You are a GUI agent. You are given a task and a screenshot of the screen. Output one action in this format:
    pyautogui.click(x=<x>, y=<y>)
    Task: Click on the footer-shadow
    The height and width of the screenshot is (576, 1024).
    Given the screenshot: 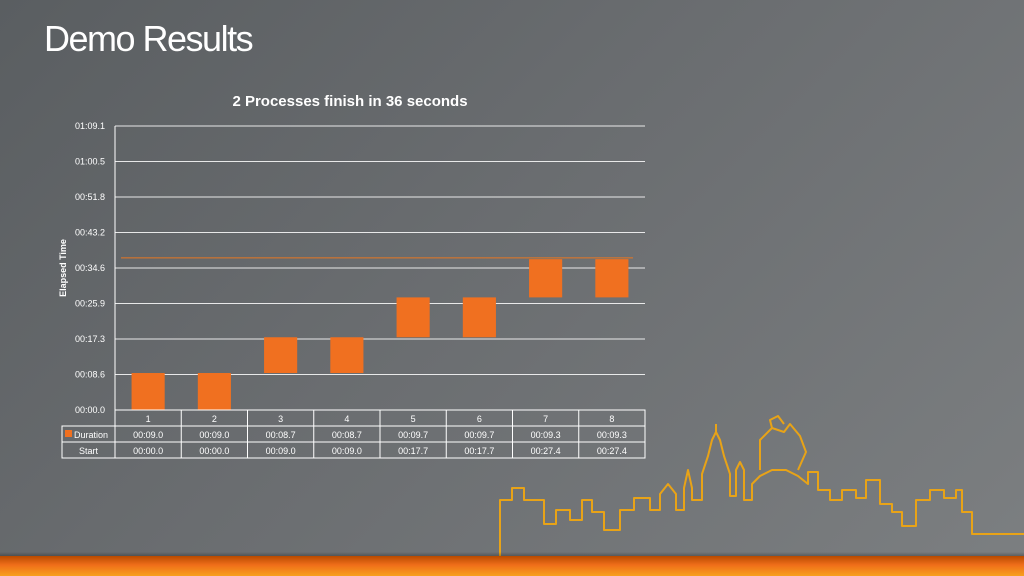 What is the action you would take?
    pyautogui.click(x=512, y=554)
    